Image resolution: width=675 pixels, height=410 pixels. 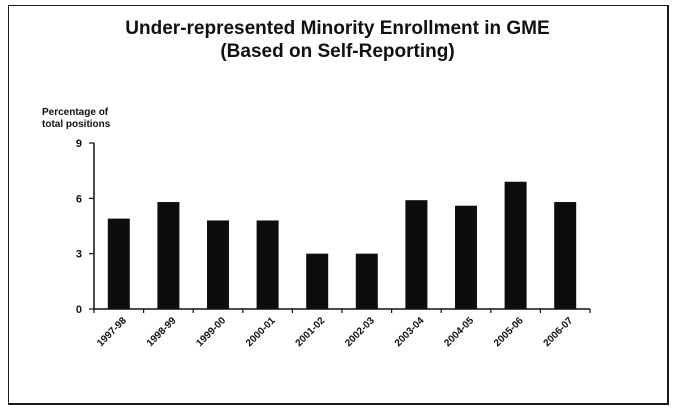 What do you see at coordinates (337, 51) in the screenshot?
I see `chart-subtitle: (Based on Self-Reporting)` at bounding box center [337, 51].